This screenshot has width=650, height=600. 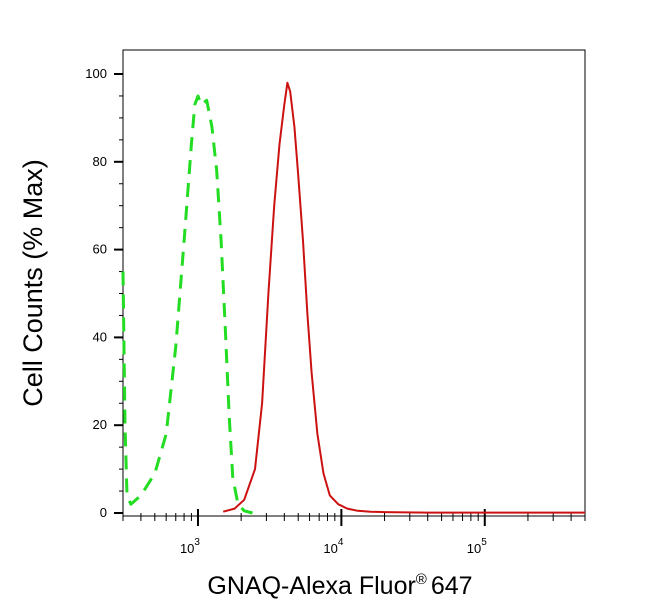 I want to click on y-axis-title: Cell Counts (% Max), so click(x=33, y=283).